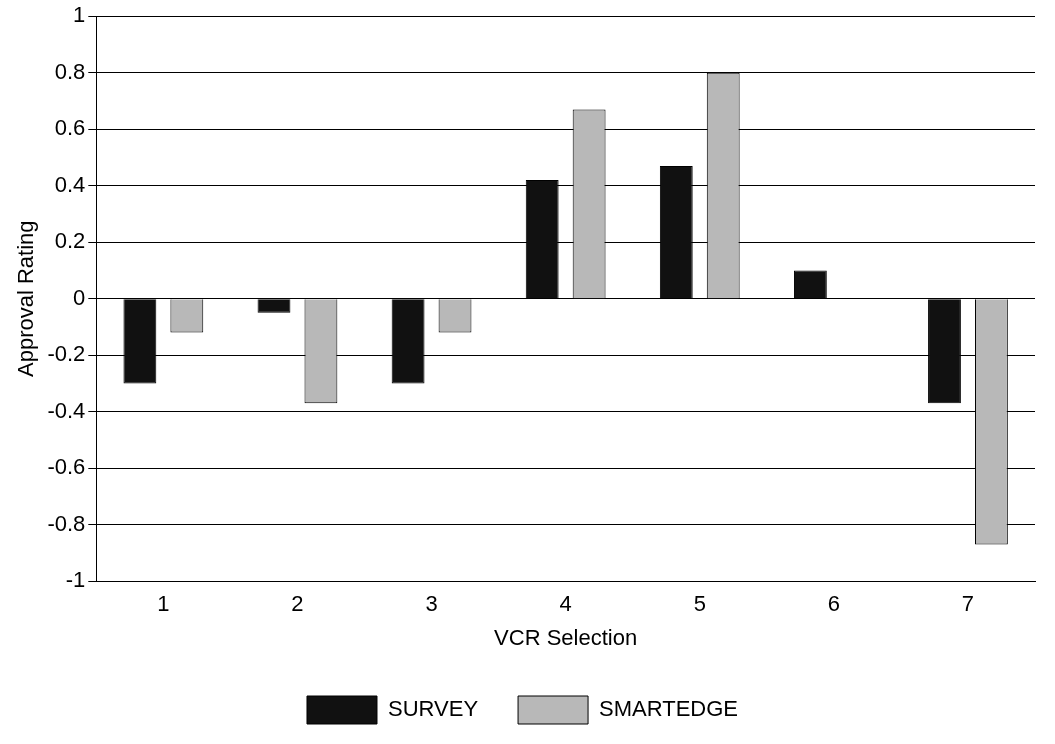 The image size is (1055, 744). Describe the element at coordinates (566, 637) in the screenshot. I see `x-axis-title: VCR Selection` at that location.